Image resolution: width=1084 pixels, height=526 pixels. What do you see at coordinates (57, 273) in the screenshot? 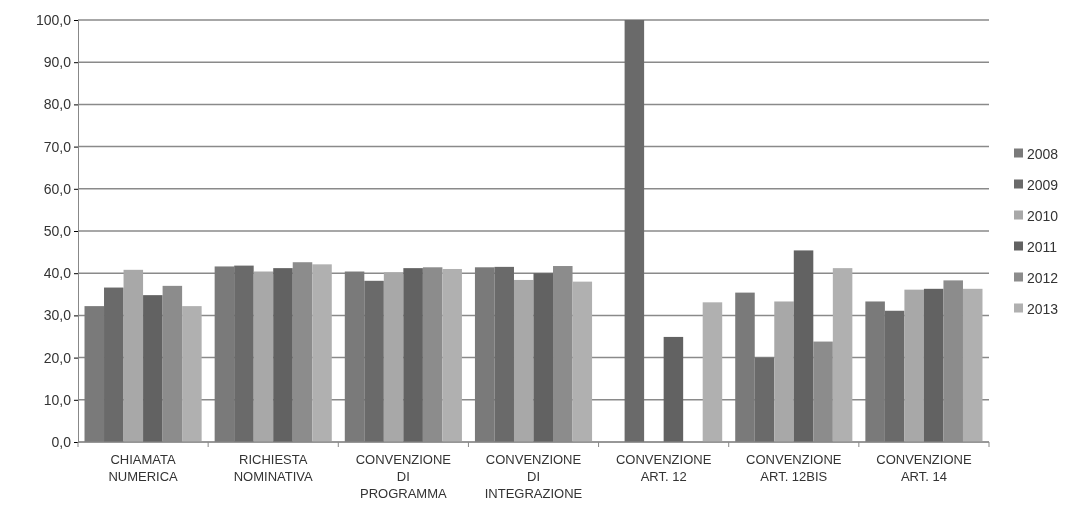
I see `y-tick-label: 40,0` at bounding box center [57, 273].